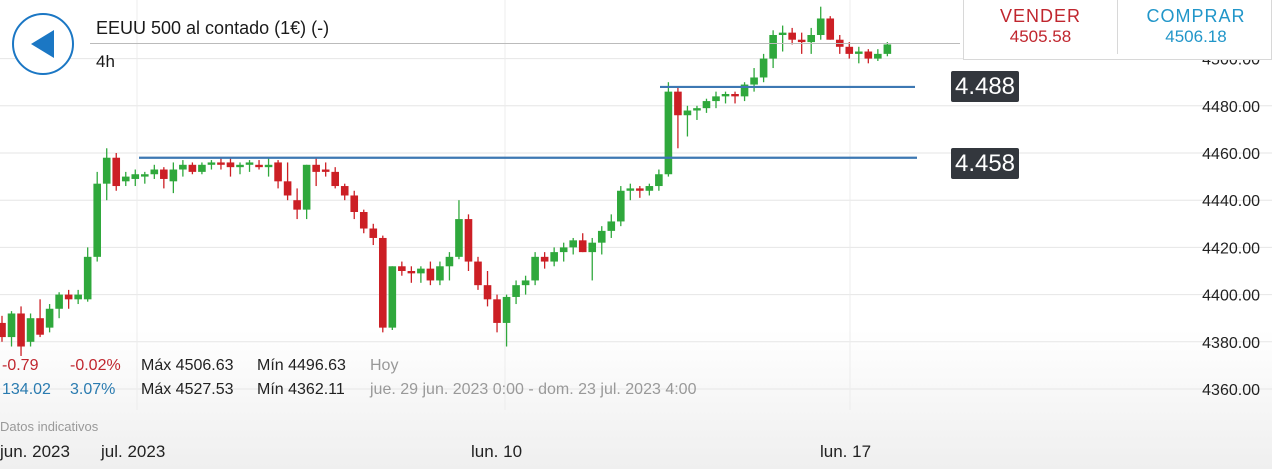  Describe the element at coordinates (26, 389) in the screenshot. I see `range-change: 134.02` at that location.